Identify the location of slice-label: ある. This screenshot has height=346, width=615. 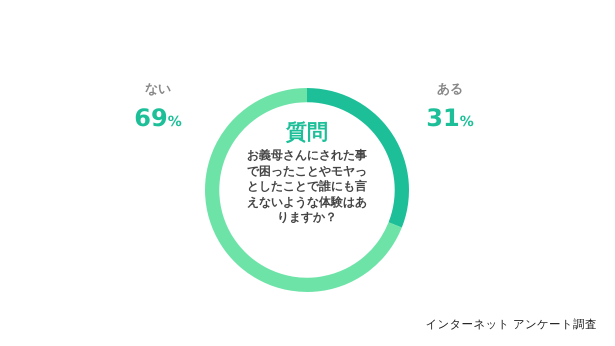
(450, 89).